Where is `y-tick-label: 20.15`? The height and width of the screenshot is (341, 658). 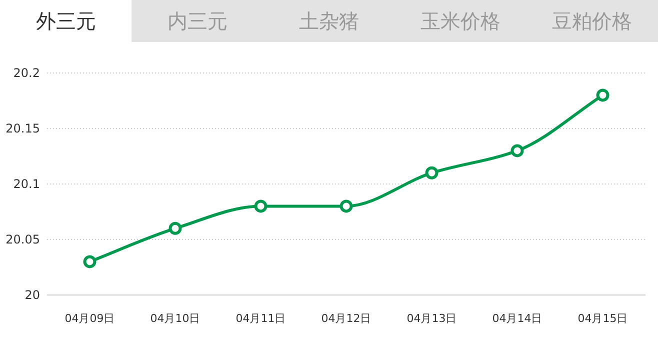
y-tick-label: 20.15 is located at coordinates (23, 129).